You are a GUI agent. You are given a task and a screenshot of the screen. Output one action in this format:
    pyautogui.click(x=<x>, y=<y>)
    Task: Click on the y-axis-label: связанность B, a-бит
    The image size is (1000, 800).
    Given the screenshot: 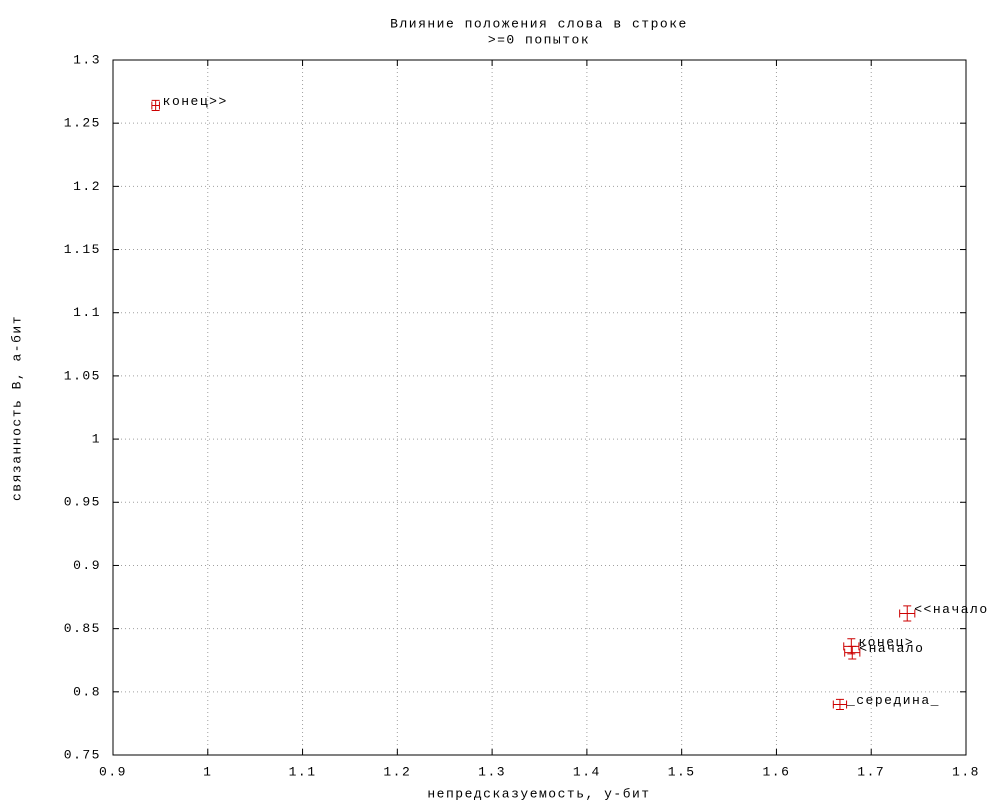 What is the action you would take?
    pyautogui.click(x=16, y=408)
    